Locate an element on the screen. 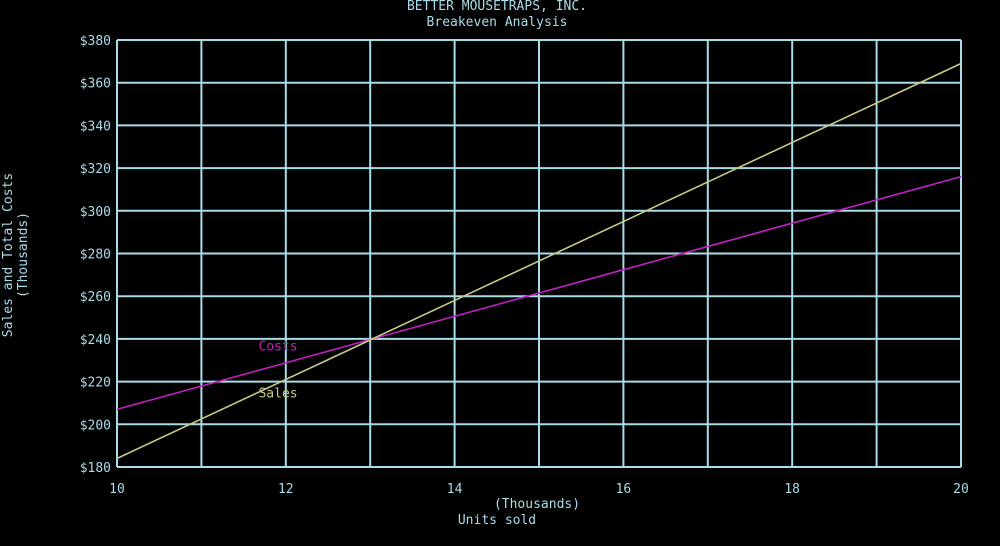 This screenshot has width=1000, height=546. y-axis-label: Sales and Total Costs is located at coordinates (8, 255).